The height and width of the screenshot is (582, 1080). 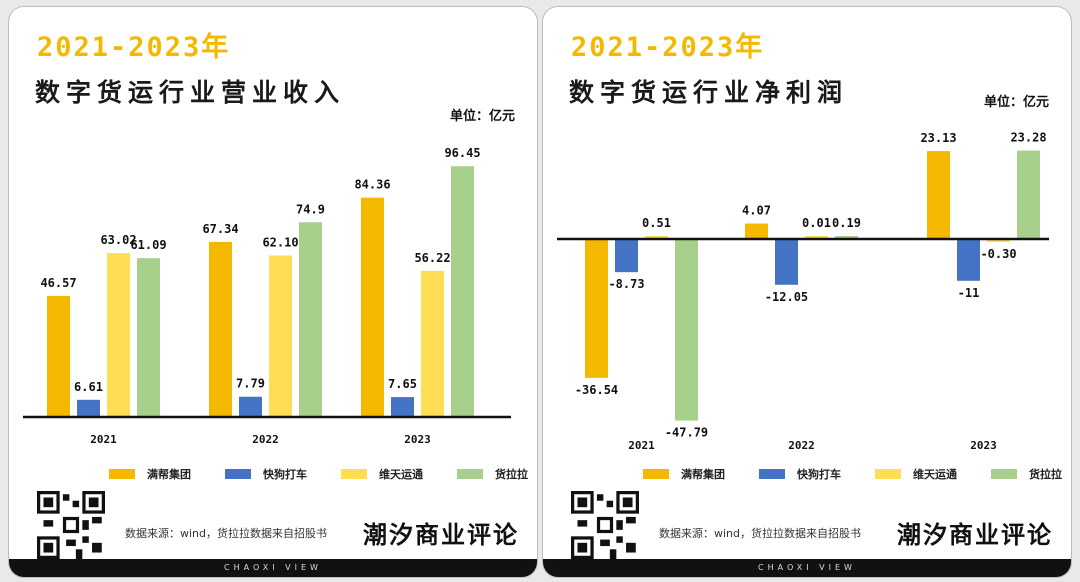 I want to click on data-label: 61.09, so click(x=148, y=245).